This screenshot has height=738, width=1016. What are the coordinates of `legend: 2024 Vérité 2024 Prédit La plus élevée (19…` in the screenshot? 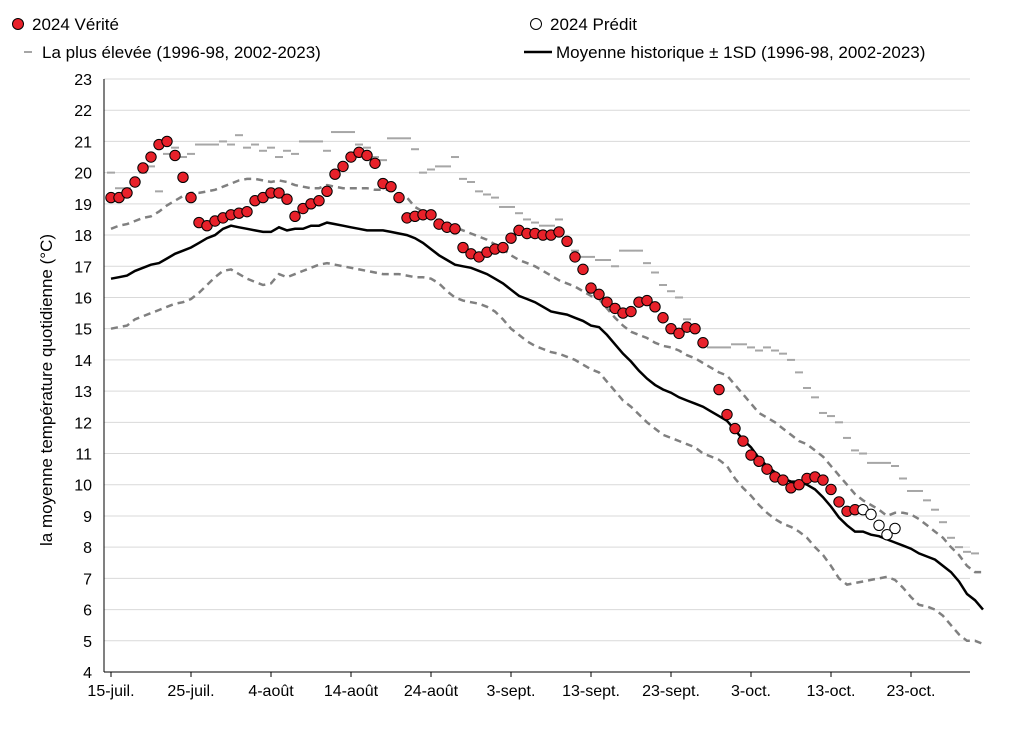 It's located at (468, 38).